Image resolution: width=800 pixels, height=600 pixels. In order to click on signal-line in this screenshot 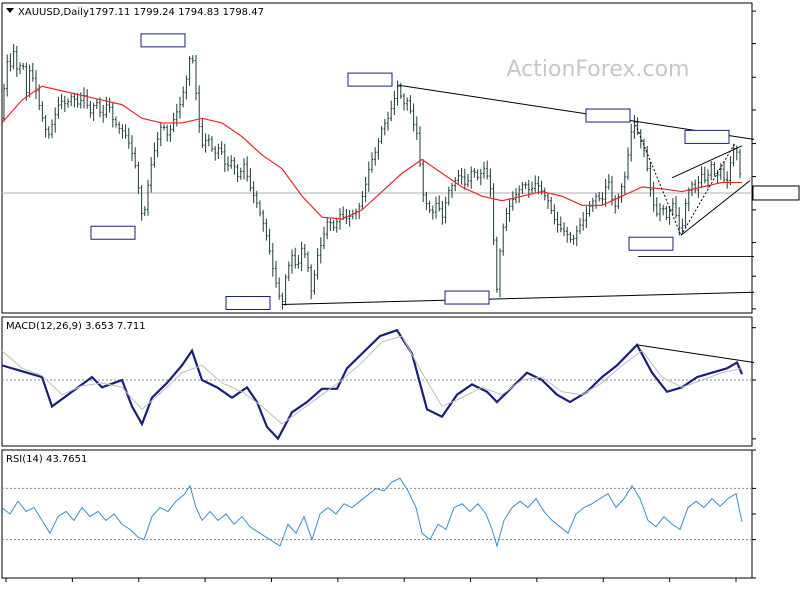, I will do `click(372, 380)`.